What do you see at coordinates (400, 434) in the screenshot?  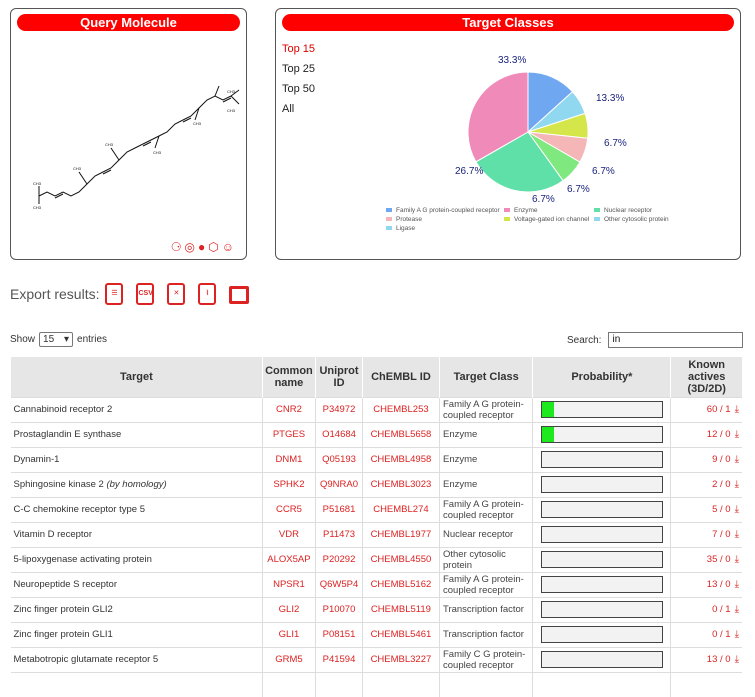 I see `chembl-link: CHEMBL5658` at bounding box center [400, 434].